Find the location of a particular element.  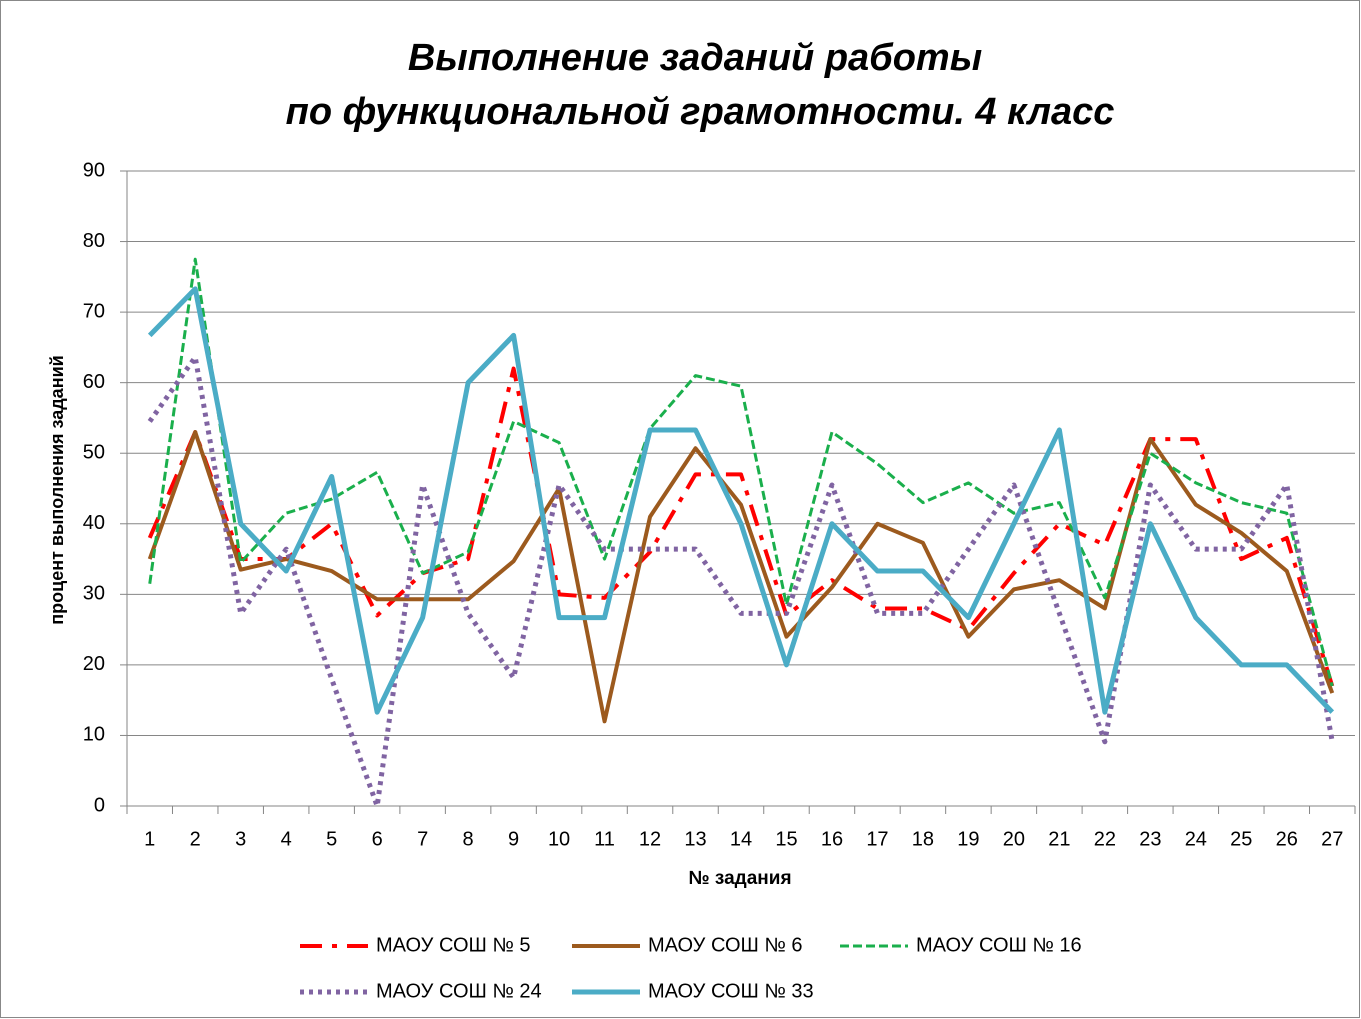

x-tick-label: 3 is located at coordinates (240, 839).